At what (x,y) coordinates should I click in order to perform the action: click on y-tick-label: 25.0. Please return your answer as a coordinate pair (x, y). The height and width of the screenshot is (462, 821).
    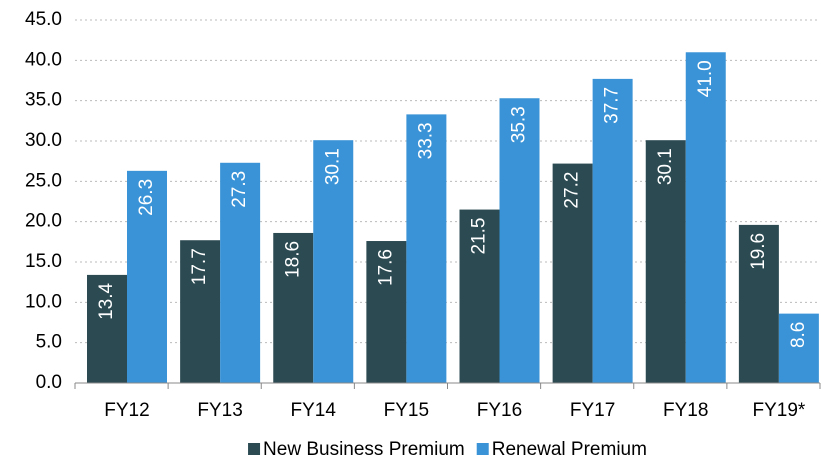
    Looking at the image, I should click on (43, 180).